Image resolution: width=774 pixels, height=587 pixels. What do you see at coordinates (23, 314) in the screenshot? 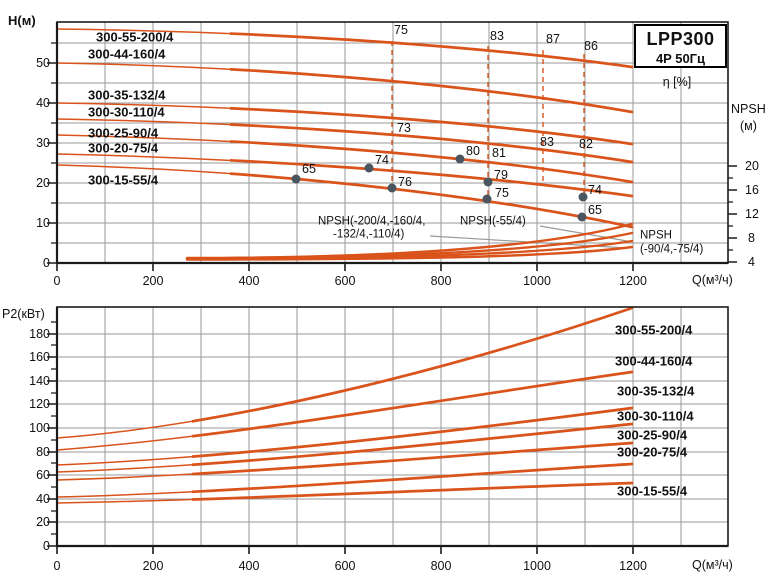
I see `bottom-y-axis-label: P2(кВт)` at bounding box center [23, 314].